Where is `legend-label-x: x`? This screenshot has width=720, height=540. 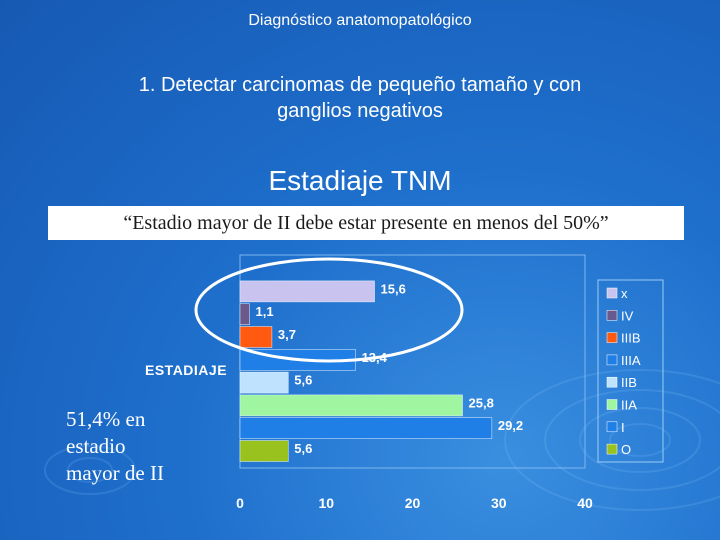
legend-label-x: x is located at coordinates (624, 293).